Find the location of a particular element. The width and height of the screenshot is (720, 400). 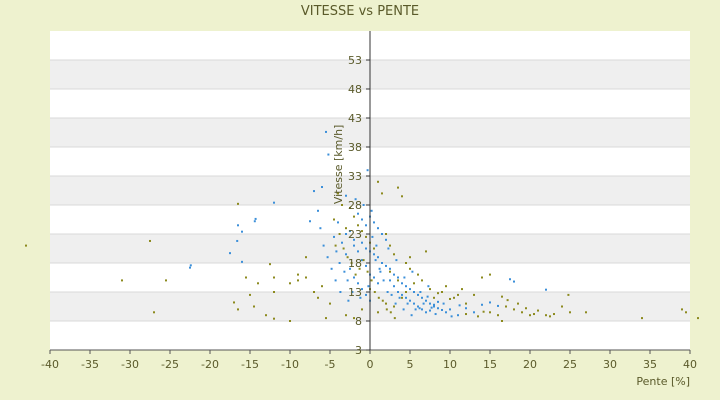

y-tick-label: 53 is located at coordinates (355, 60).